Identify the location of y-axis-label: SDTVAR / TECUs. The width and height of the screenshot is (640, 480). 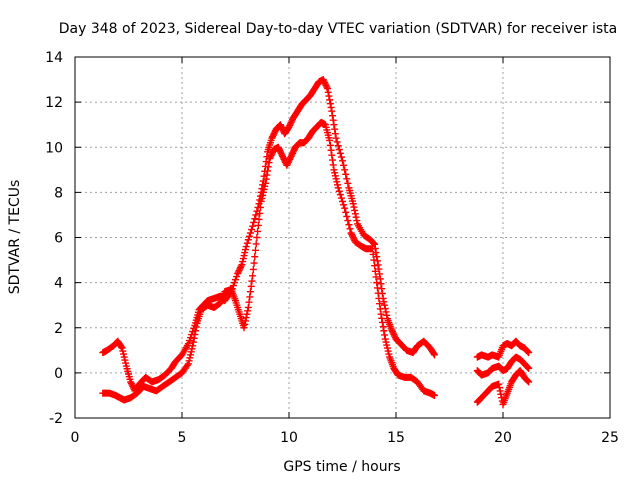
(15, 237).